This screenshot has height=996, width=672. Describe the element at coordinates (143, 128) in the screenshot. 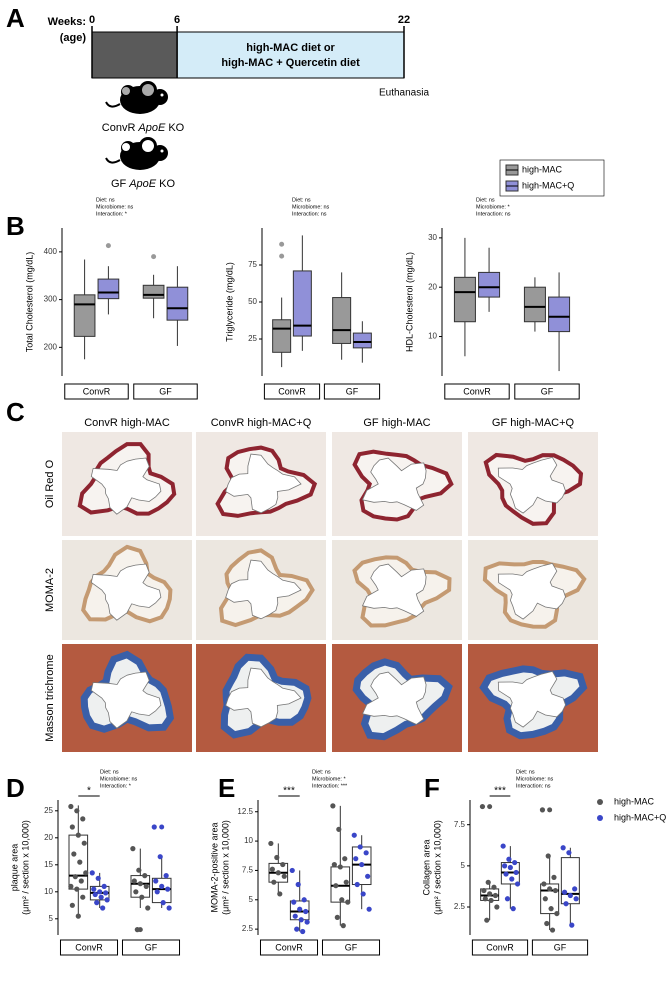

I see `group-label: ConvR ApoE KO` at that location.